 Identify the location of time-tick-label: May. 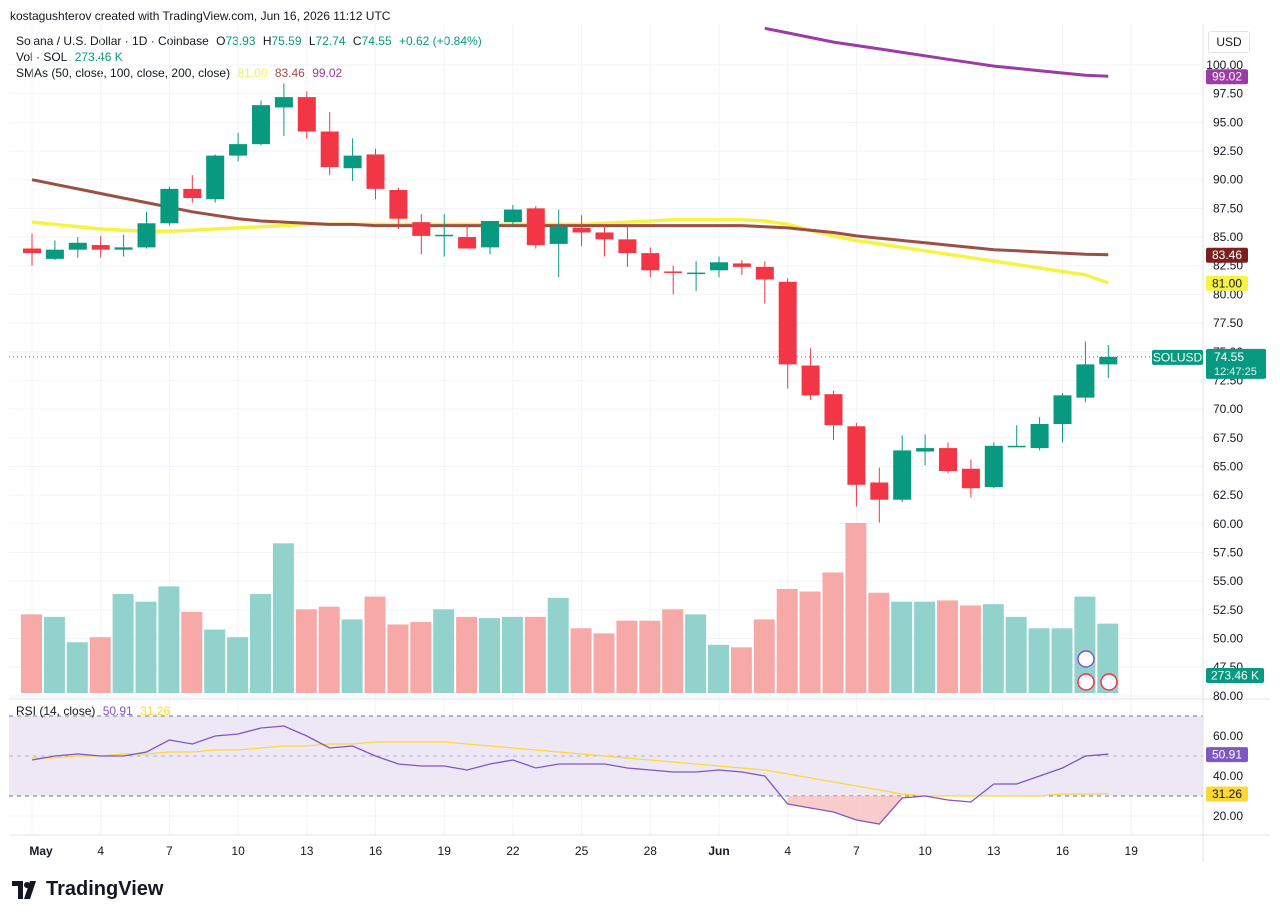
(41, 851).